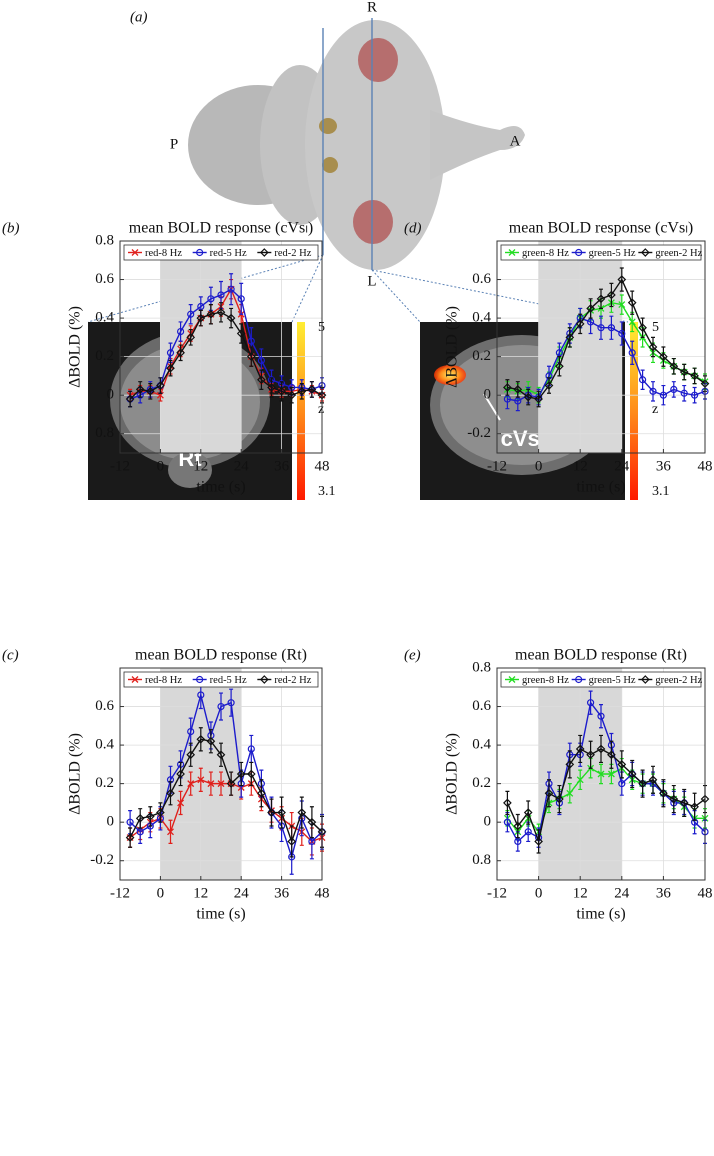  Describe the element at coordinates (606, 359) in the screenshot. I see `series-line` at that location.